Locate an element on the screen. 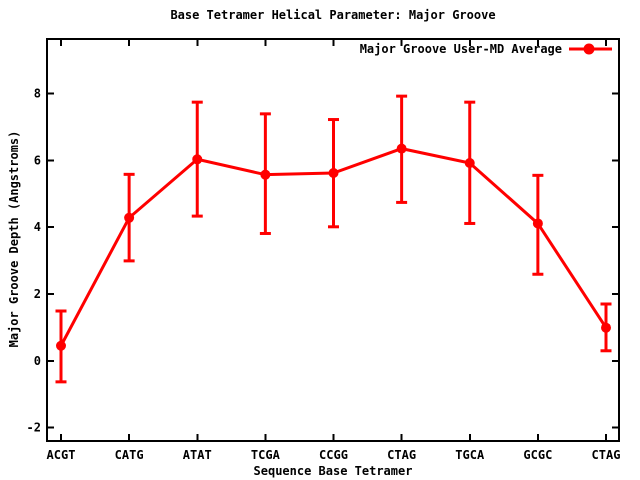 The image size is (640, 480). x-axis-label: Sequence Base Tetramer is located at coordinates (333, 471).